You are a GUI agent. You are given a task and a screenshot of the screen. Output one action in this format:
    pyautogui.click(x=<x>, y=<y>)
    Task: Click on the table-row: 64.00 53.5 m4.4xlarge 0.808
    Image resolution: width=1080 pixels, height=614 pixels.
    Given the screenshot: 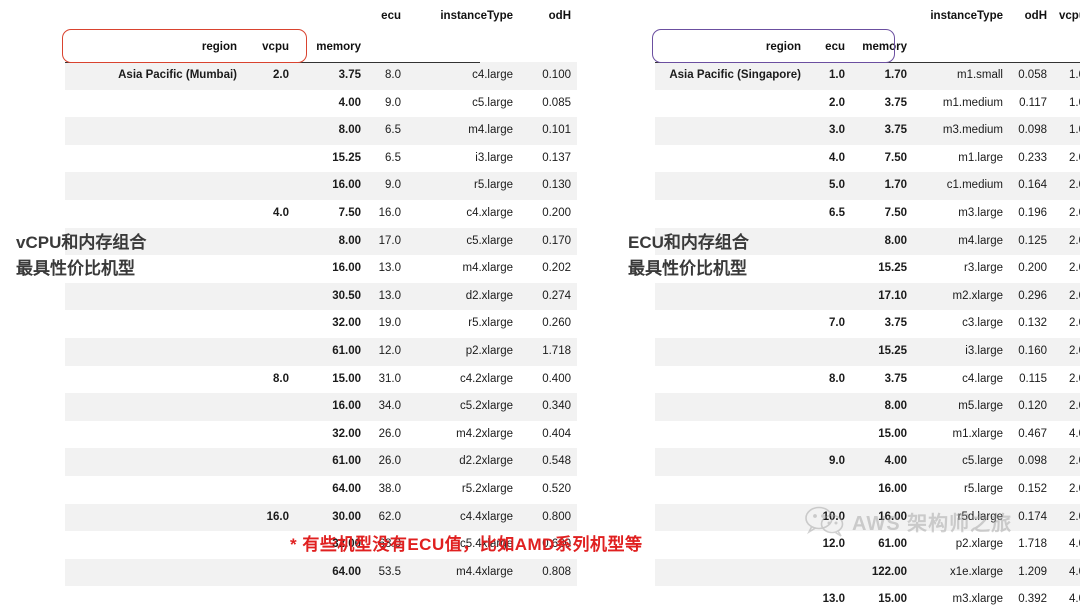 What is the action you would take?
    pyautogui.click(x=321, y=572)
    